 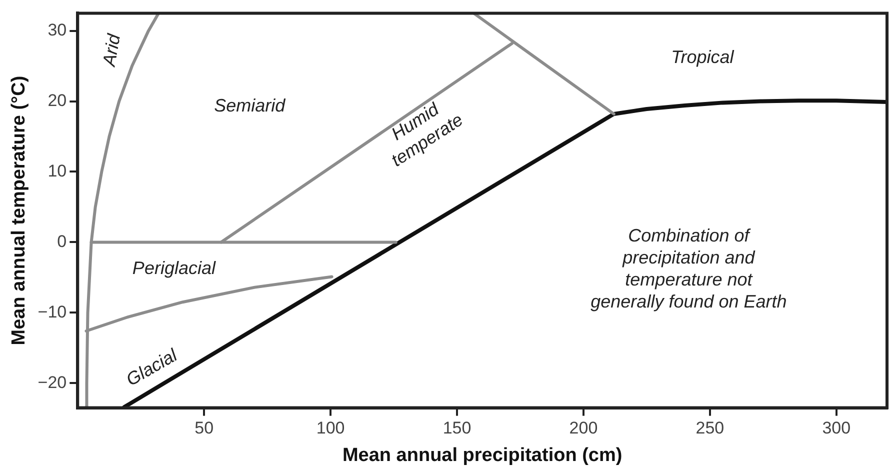 What do you see at coordinates (19, 211) in the screenshot?
I see `y-axis-title: Mean annual temperature (°C)` at bounding box center [19, 211].